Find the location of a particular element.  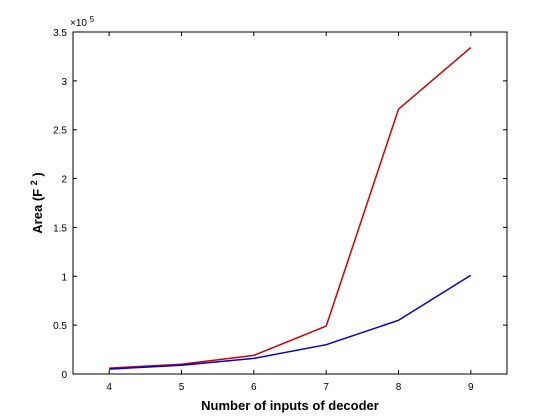

x-tick-label: 5 is located at coordinates (182, 387).